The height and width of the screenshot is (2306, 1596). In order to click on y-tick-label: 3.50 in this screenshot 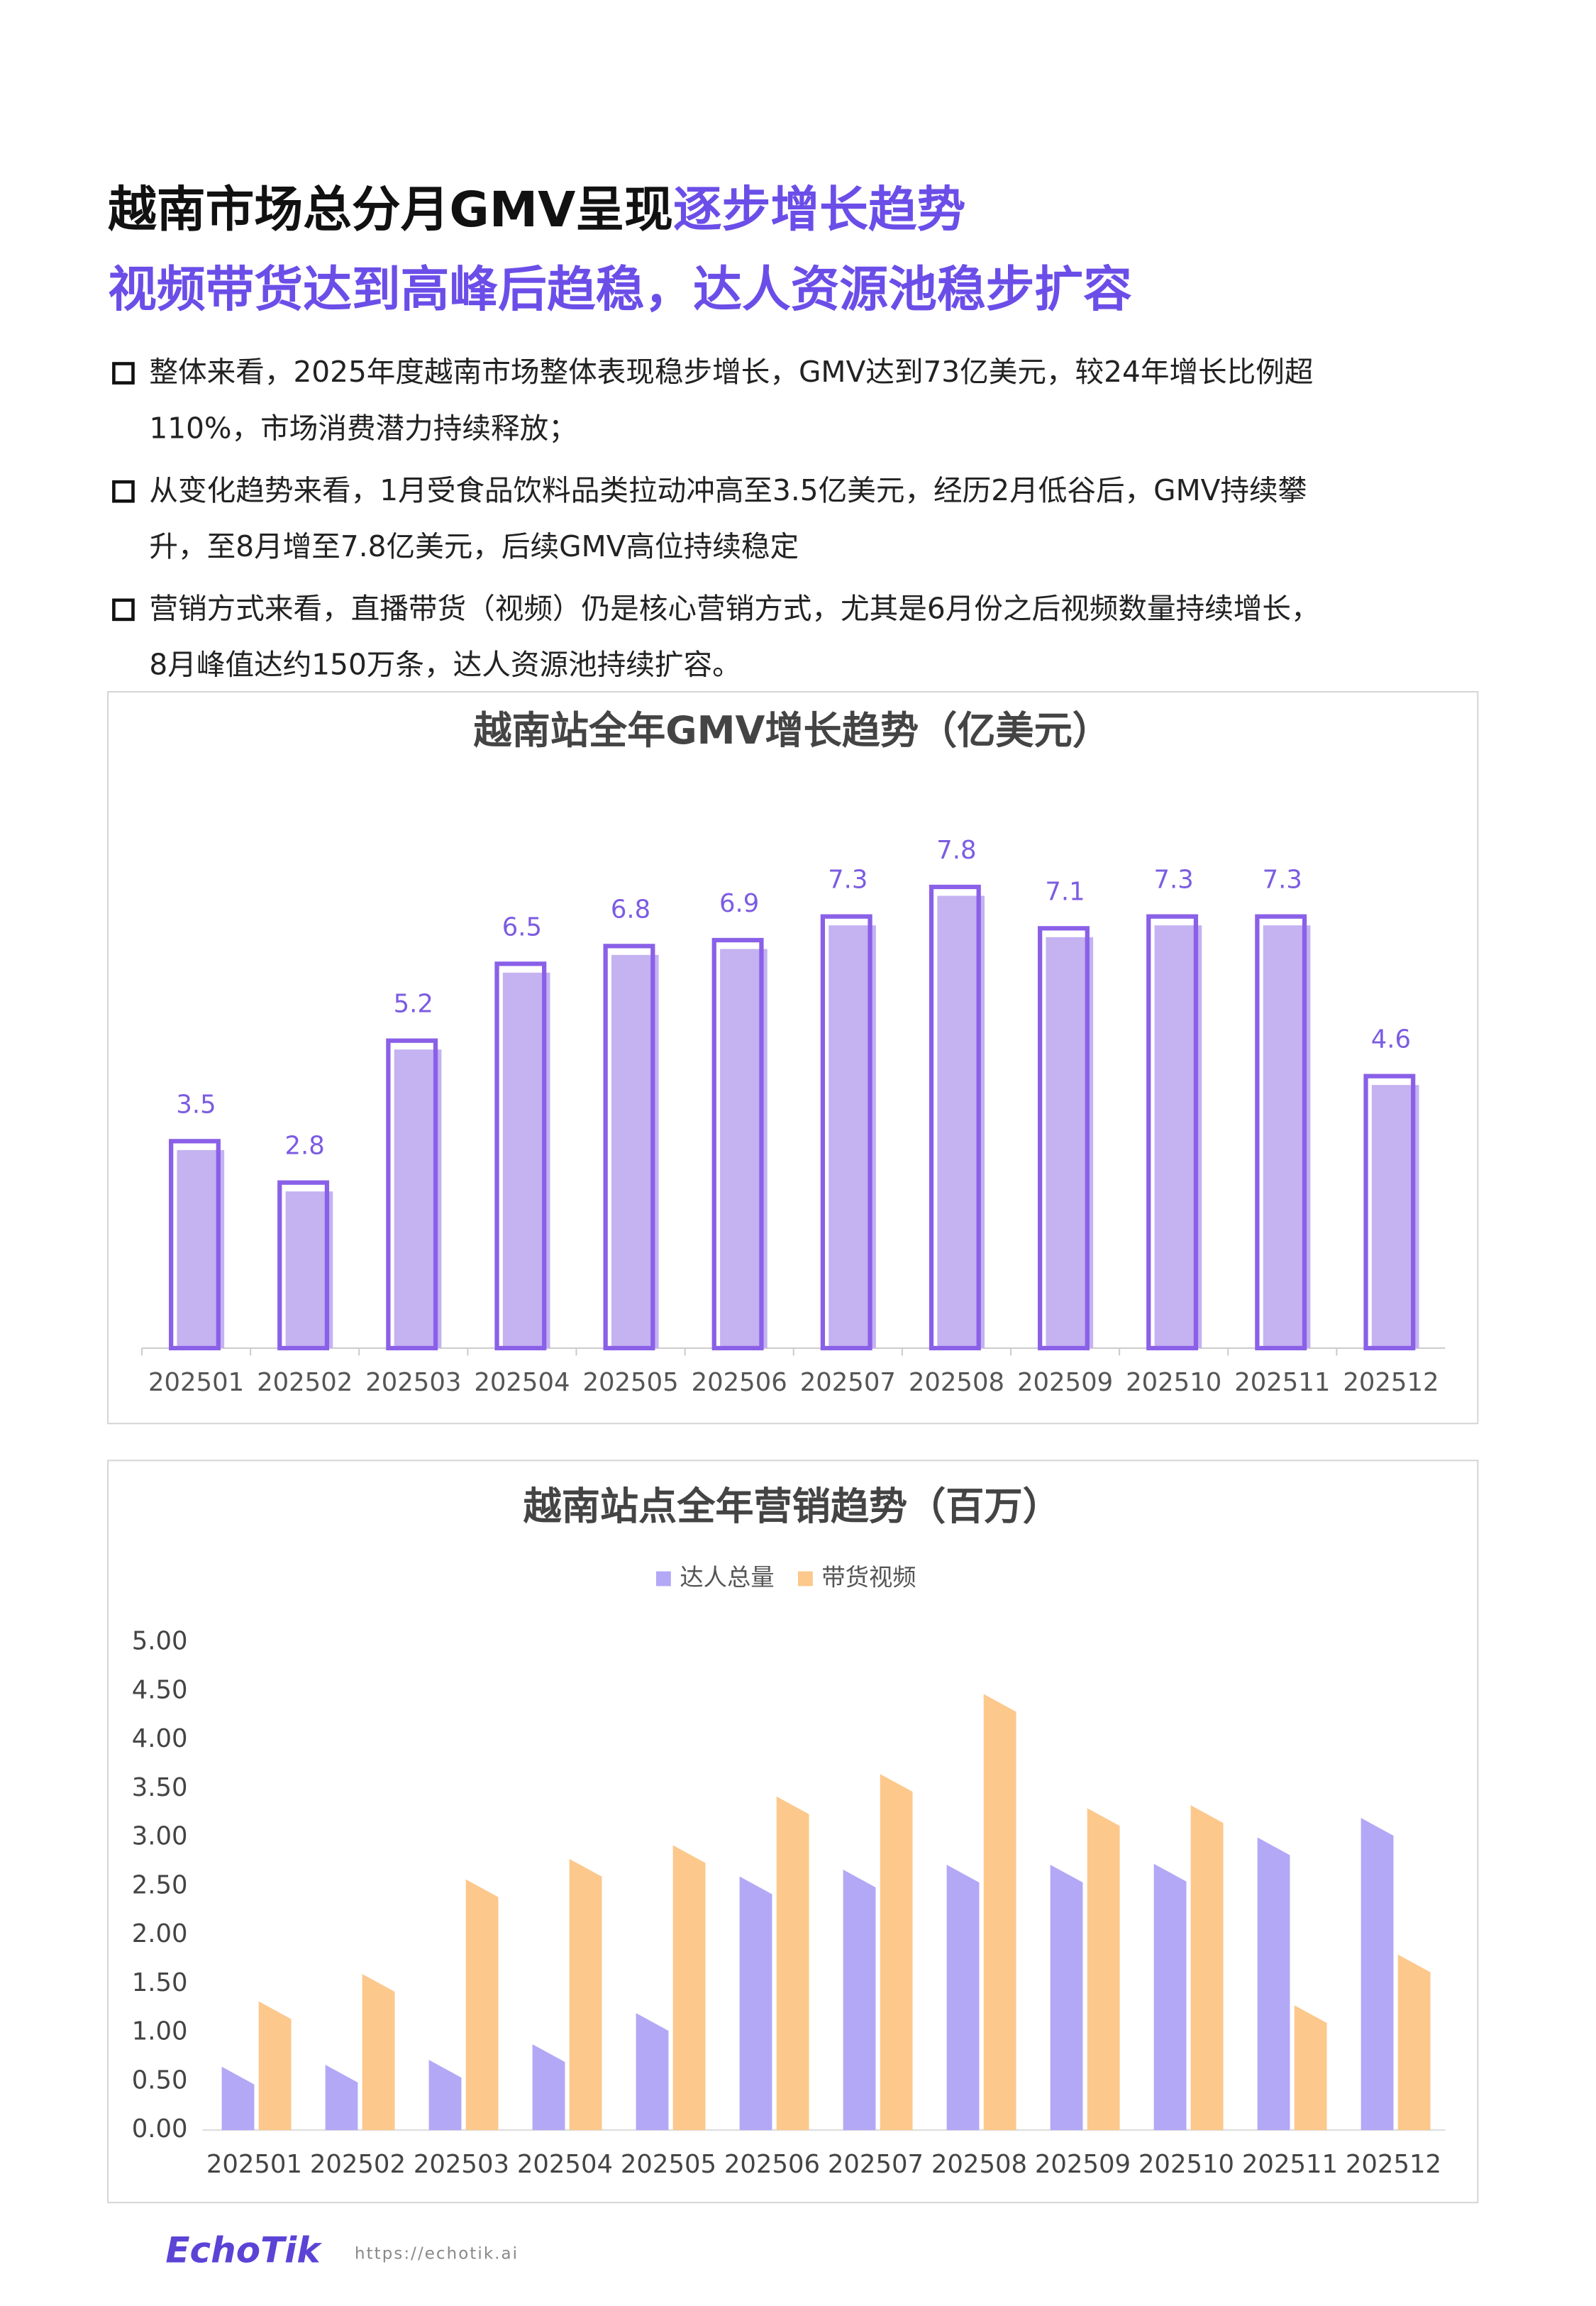, I will do `click(160, 1787)`.